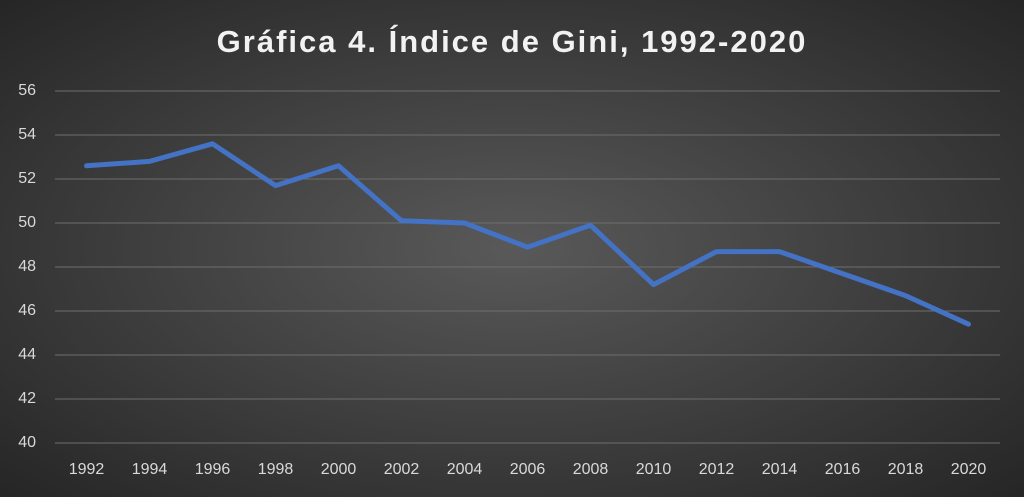 The image size is (1024, 497). Describe the element at coordinates (402, 469) in the screenshot. I see `x-tick-label: 2002` at that location.